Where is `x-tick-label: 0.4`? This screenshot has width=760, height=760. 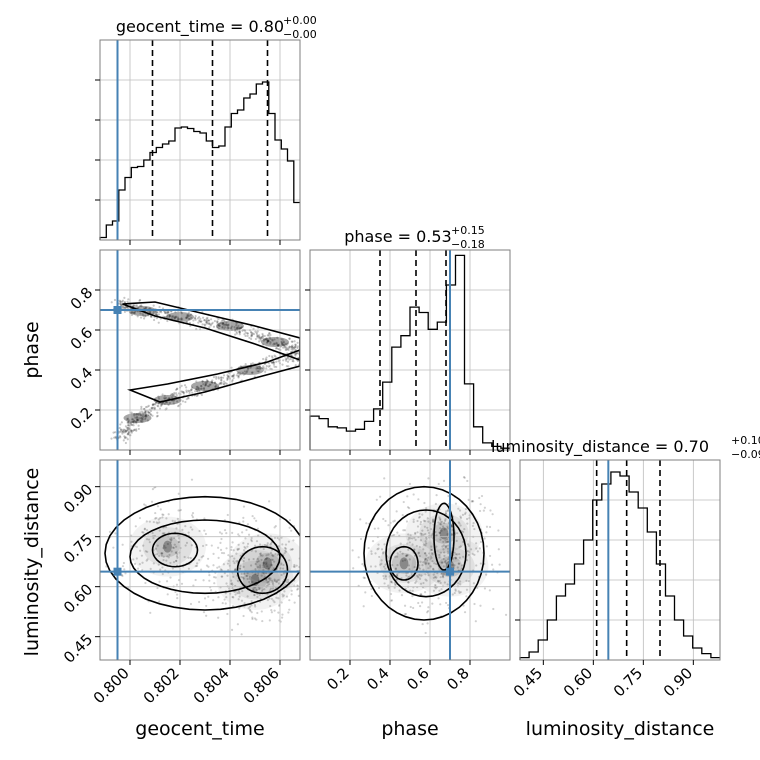
x-tick-label: 0.4 is located at coordinates (378, 679).